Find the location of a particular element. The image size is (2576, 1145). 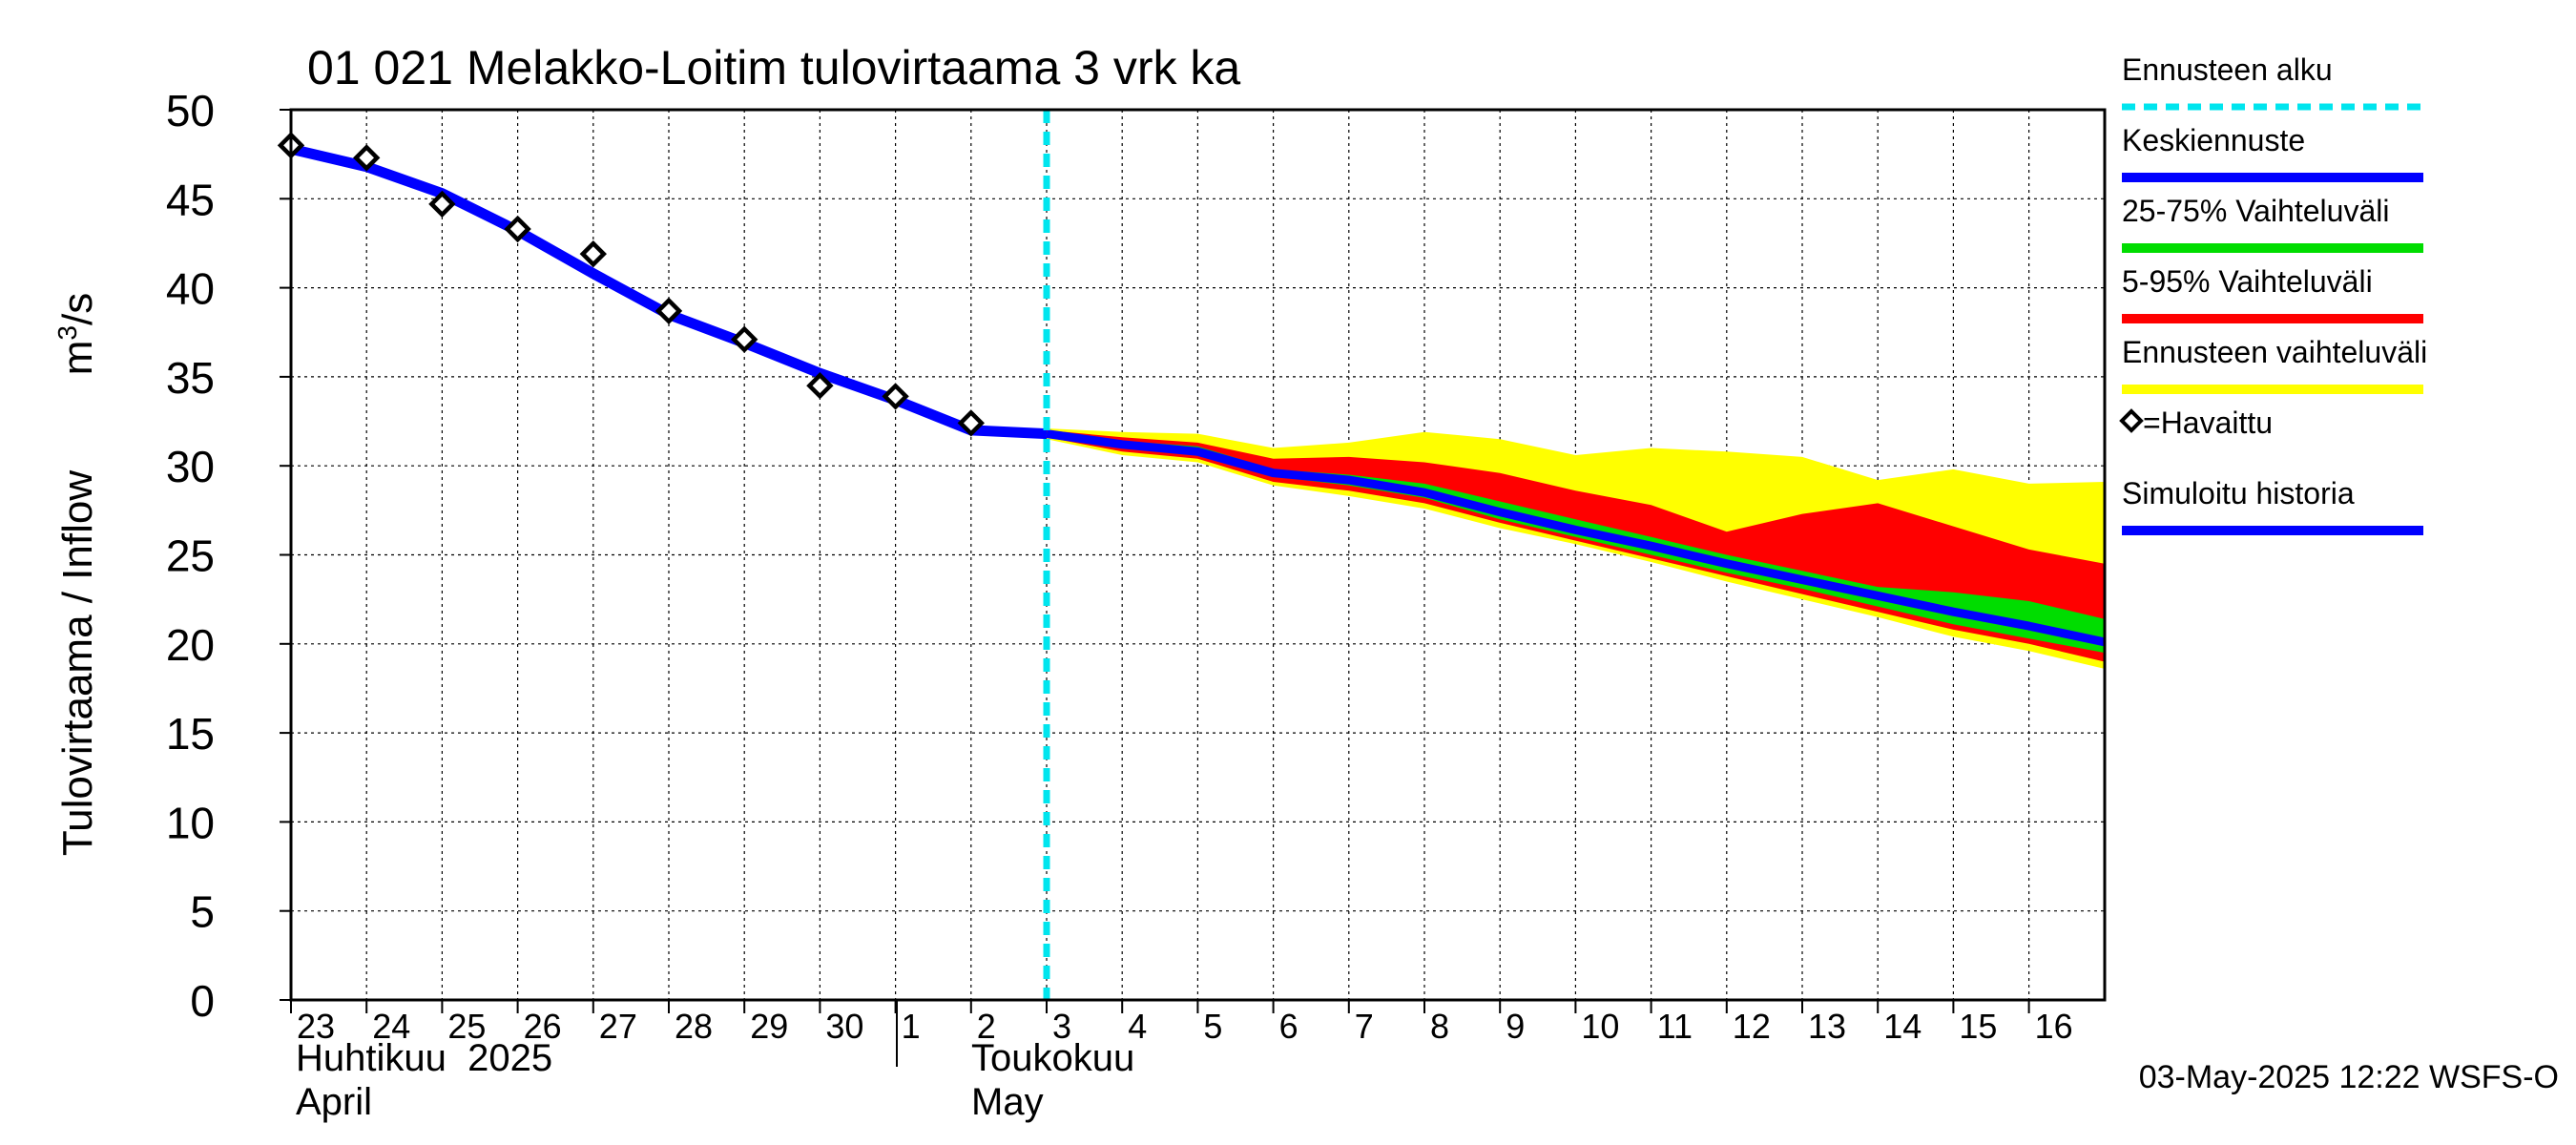

x-tick-label-8: 8 is located at coordinates (1439, 1026).